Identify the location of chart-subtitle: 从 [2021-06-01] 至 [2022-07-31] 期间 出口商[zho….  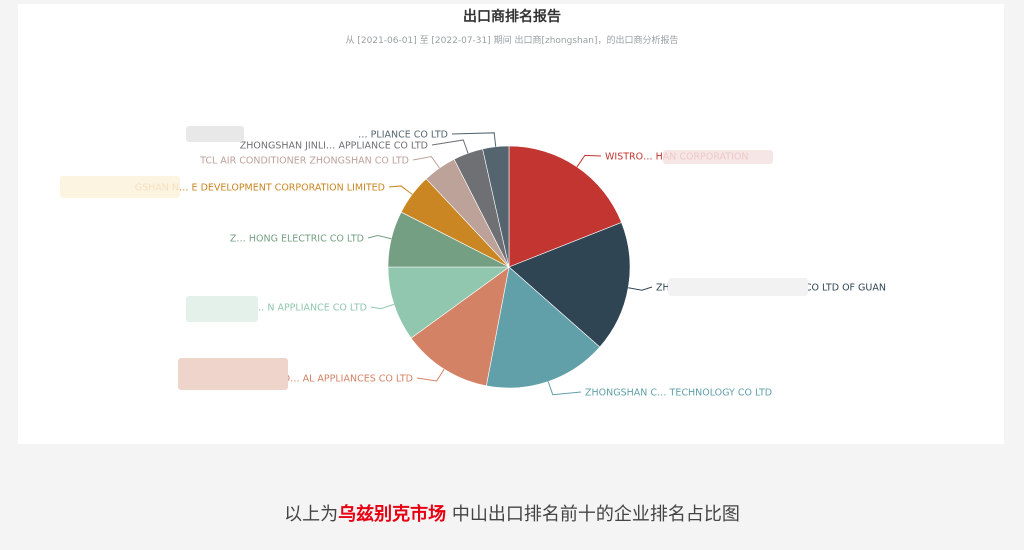
(512, 41).